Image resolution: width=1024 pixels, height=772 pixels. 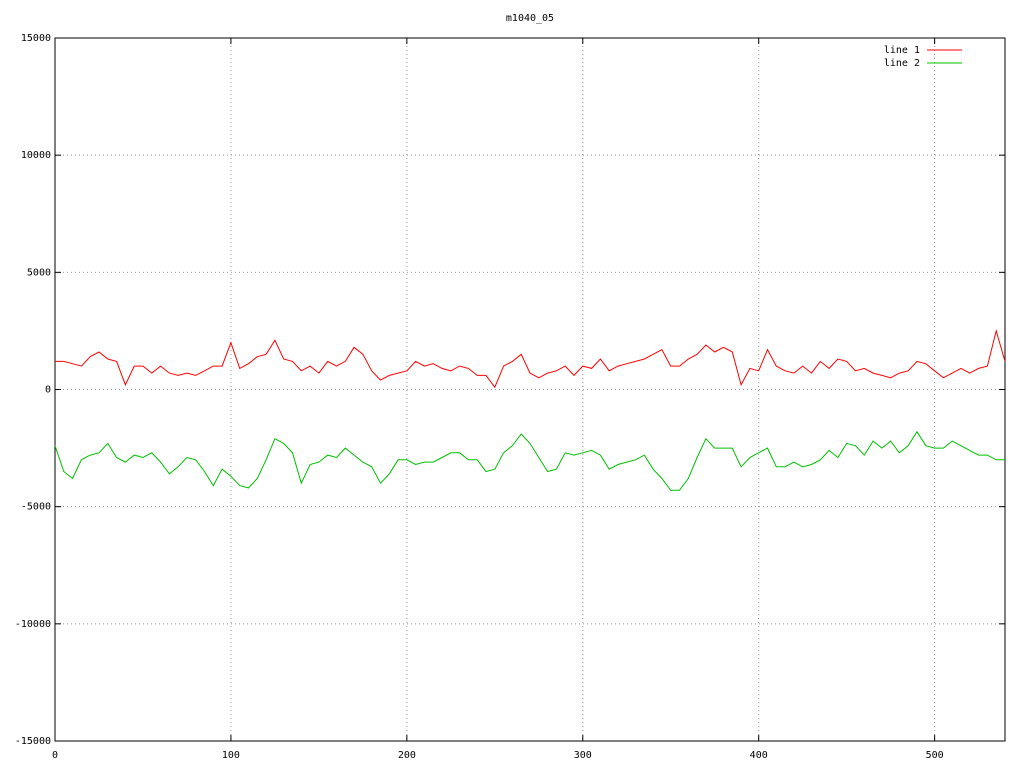 I want to click on y-tick-label: 5000, so click(x=39, y=272).